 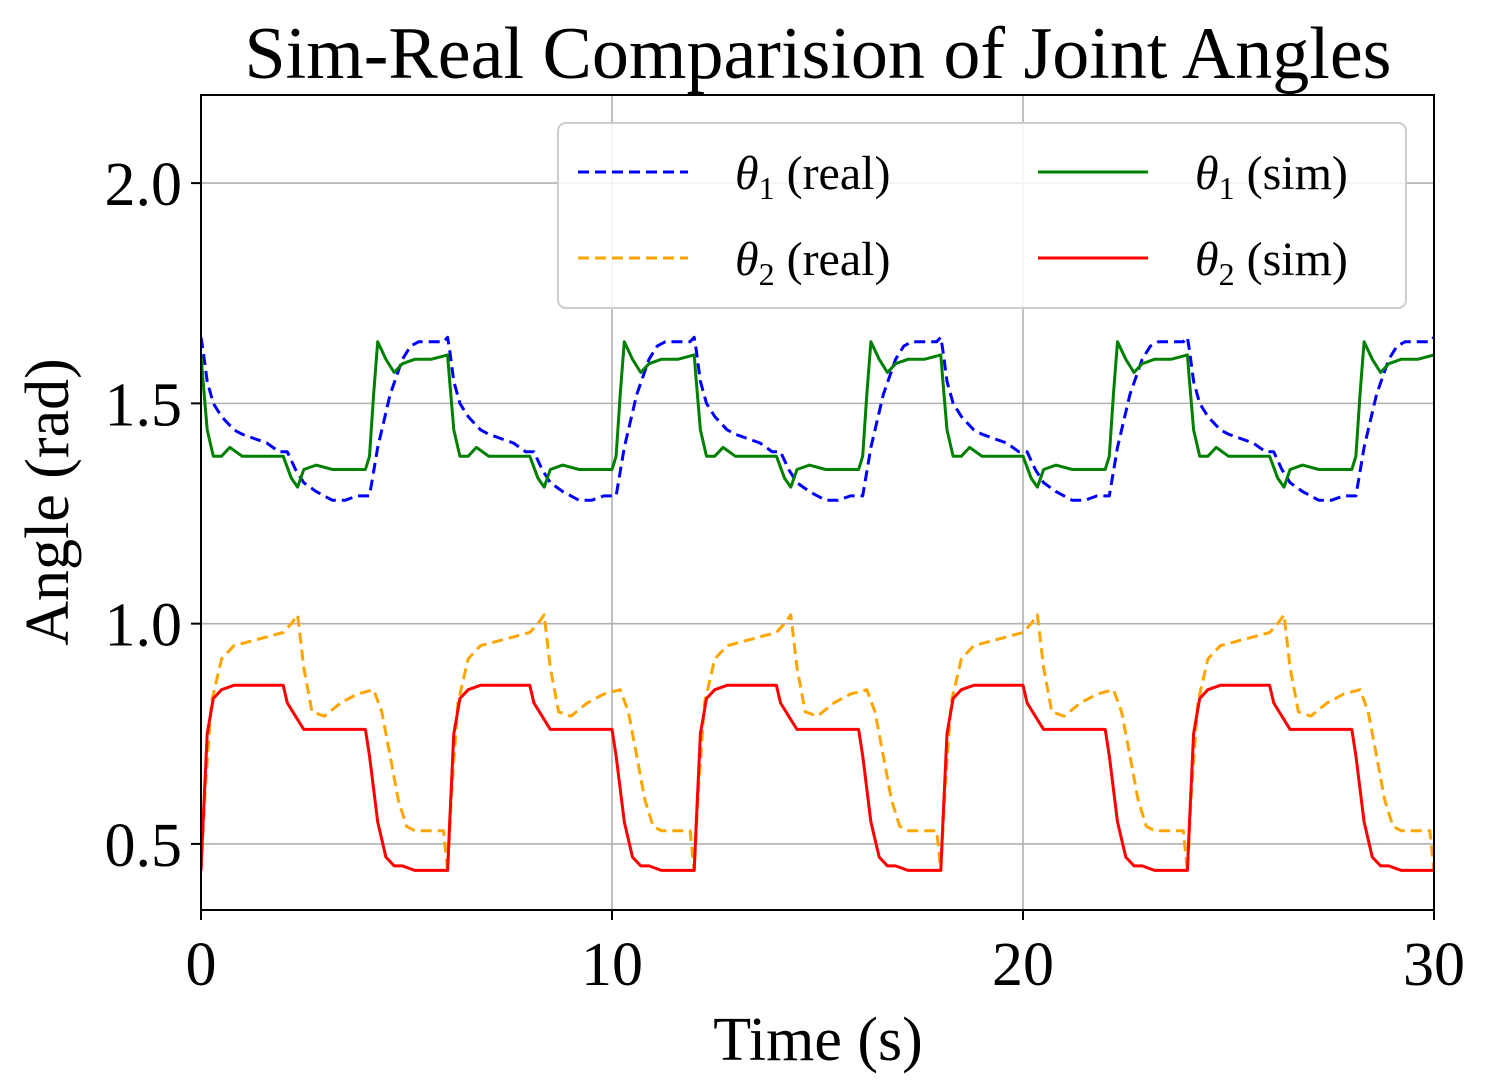 What do you see at coordinates (144, 846) in the screenshot?
I see `y-tick-label: 0.5` at bounding box center [144, 846].